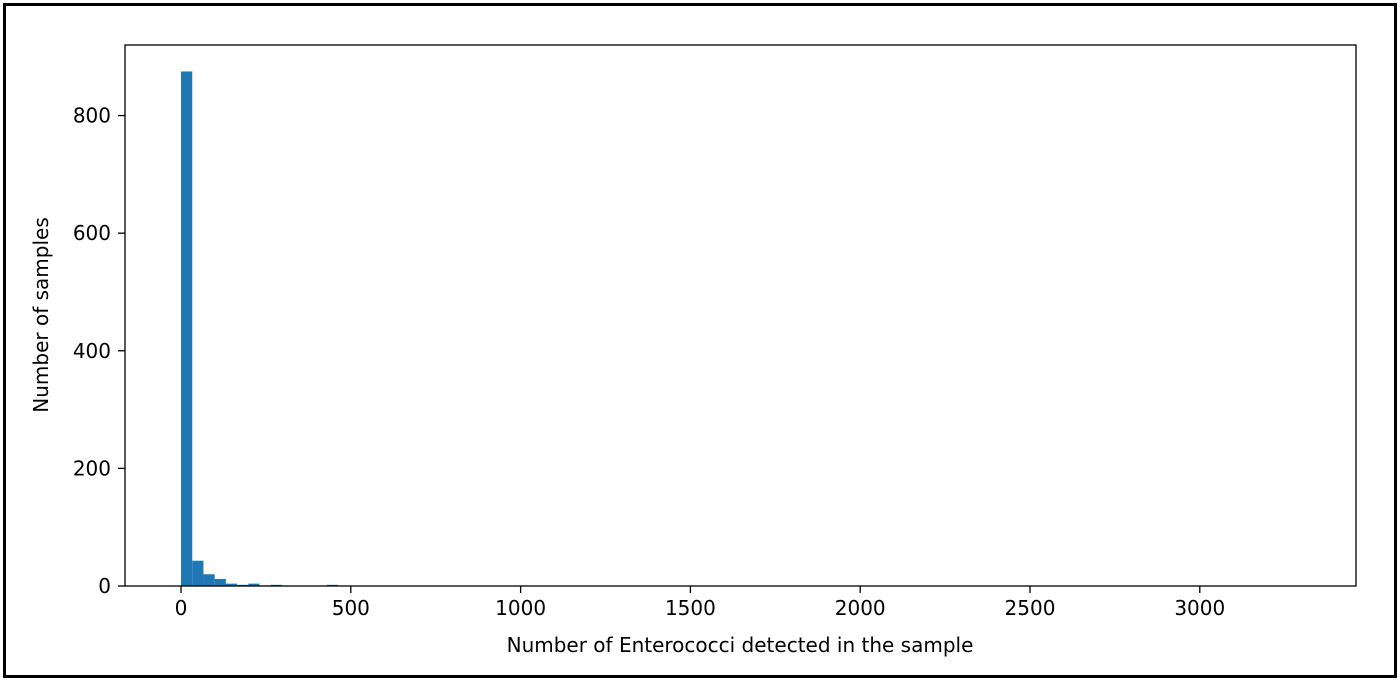  Describe the element at coordinates (520, 608) in the screenshot. I see `x-tick-label-2: 1000` at that location.